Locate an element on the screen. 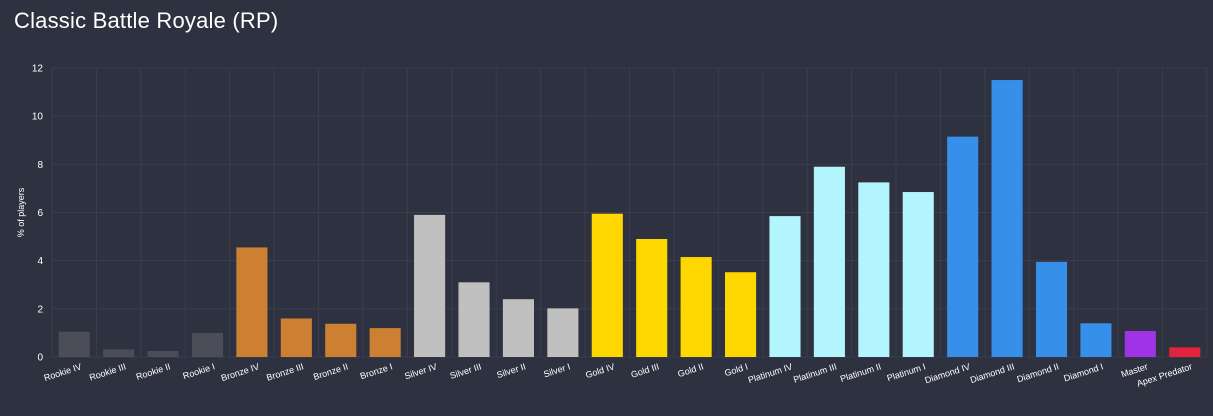 Image resolution: width=1213 pixels, height=416 pixels. x-tick-label: Platinum II is located at coordinates (861, 372).